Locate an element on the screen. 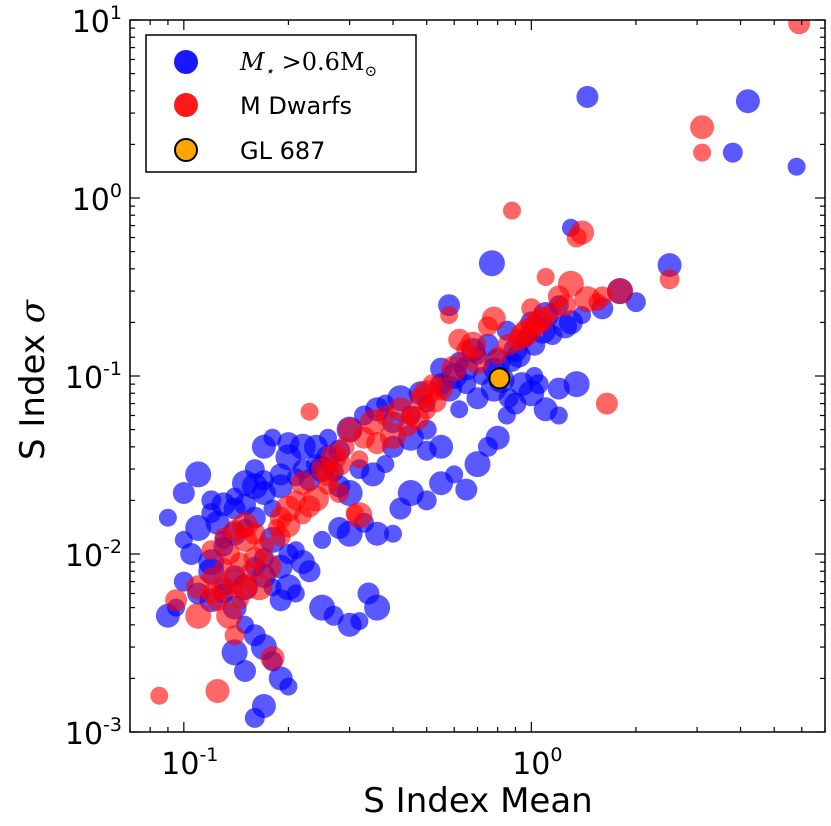  legend-label-stars: M⋆ >0.6M⊙ is located at coordinates (308, 64).